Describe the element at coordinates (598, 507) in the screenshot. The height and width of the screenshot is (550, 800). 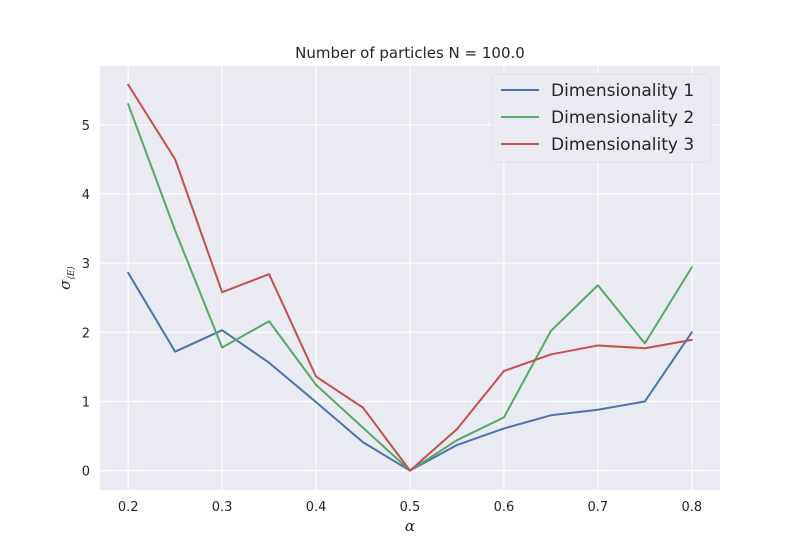
I see `x-tick-label: 0.7` at that location.